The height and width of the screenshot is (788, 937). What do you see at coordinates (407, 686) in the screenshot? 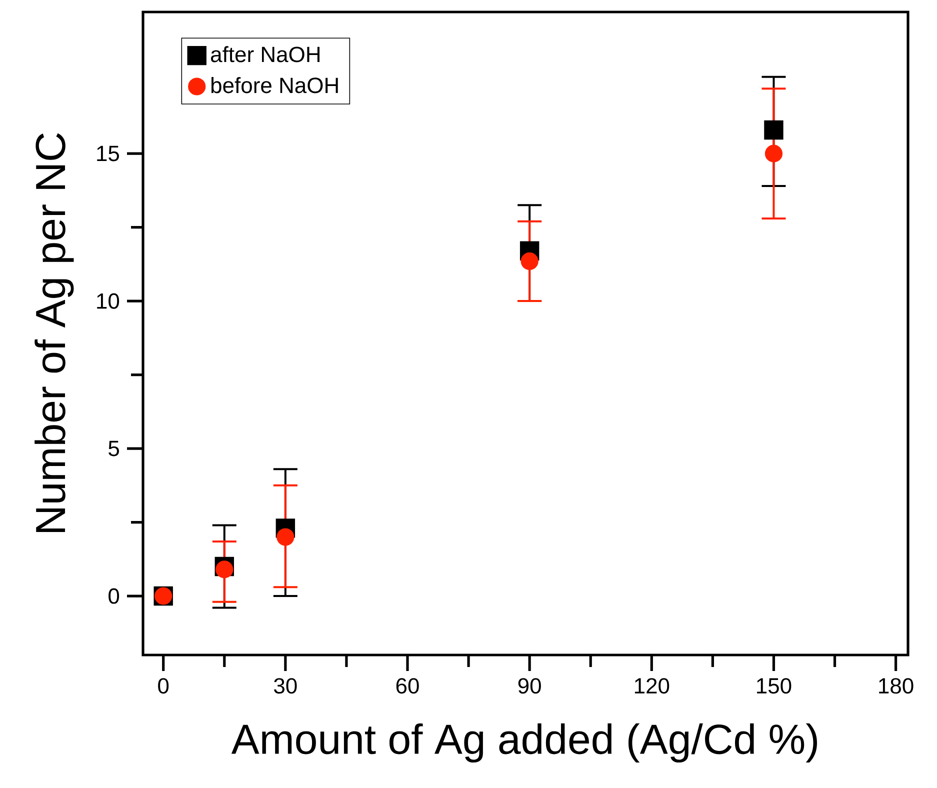
I see `x-tick-label: 60` at bounding box center [407, 686].